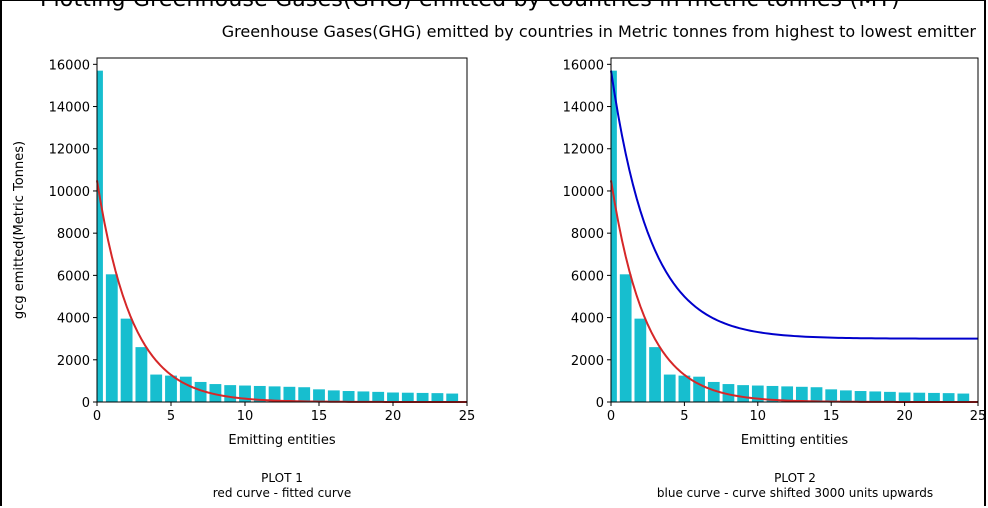  I want to click on y-tick-label-2-4: 8000, so click(587, 234).